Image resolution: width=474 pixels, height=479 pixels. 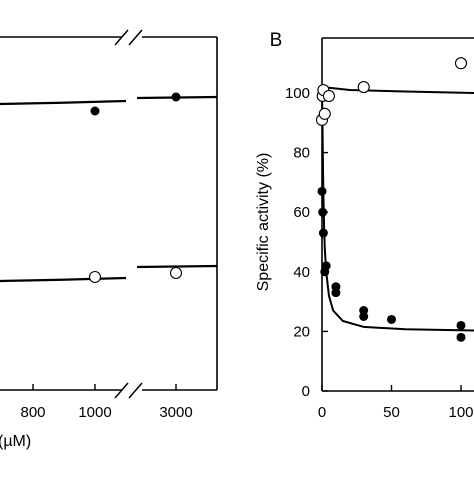 What do you see at coordinates (94, 412) in the screenshot?
I see `panel-a-x-tick-label: 1000` at bounding box center [94, 412].